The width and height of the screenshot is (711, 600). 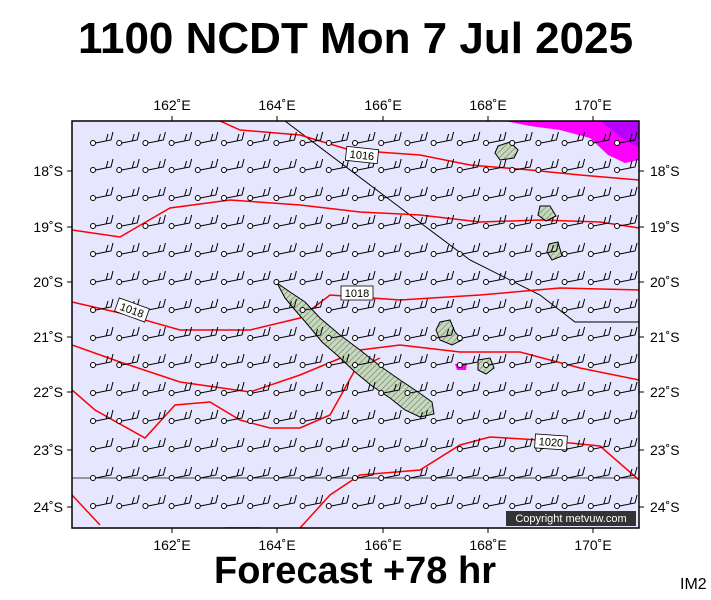 What do you see at coordinates (665, 171) in the screenshot?
I see `lat-label-right-18: 18˚S` at bounding box center [665, 171].